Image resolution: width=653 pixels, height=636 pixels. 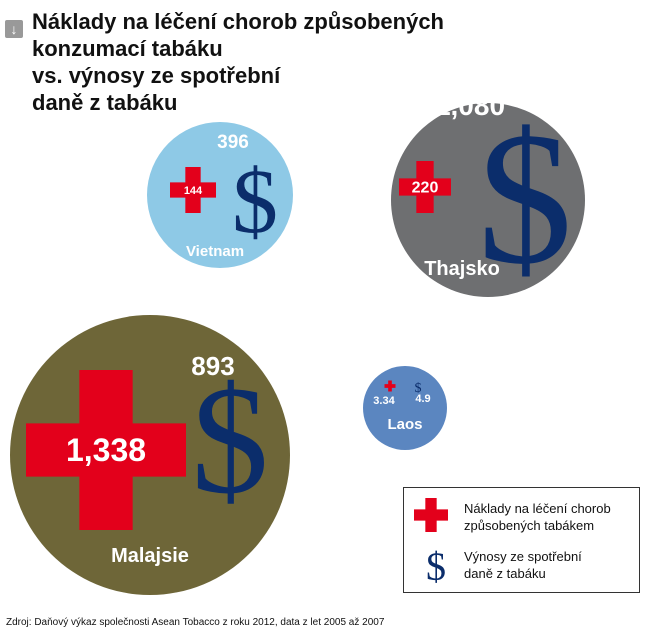 What do you see at coordinates (422, 399) in the screenshot?
I see `revenue-label: 4.9` at bounding box center [422, 399].